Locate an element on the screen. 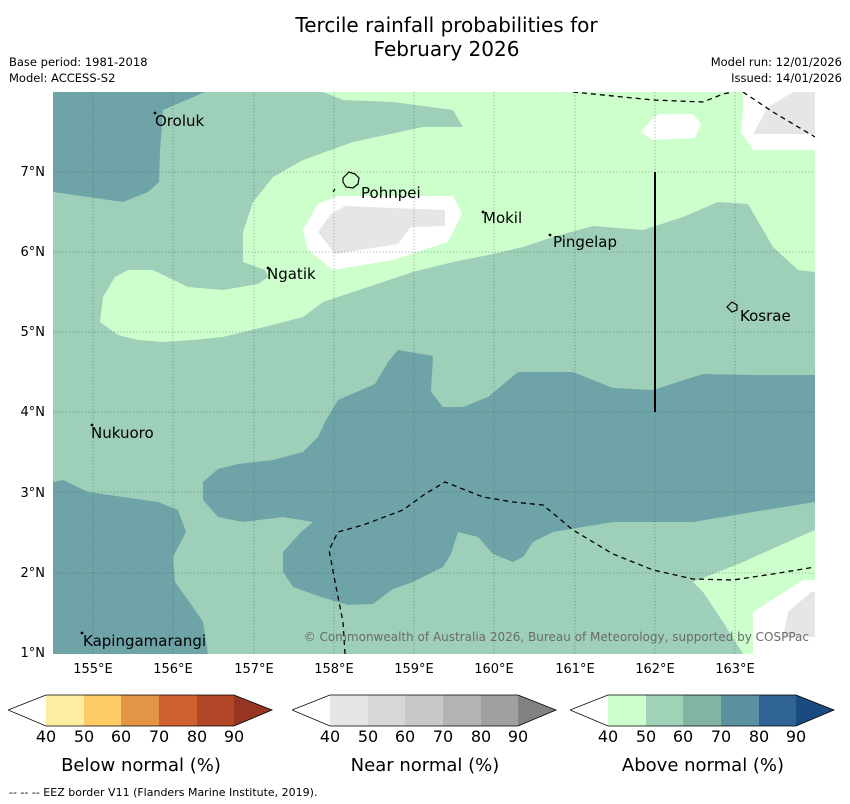 Image resolution: width=850 pixels, height=804 pixels. meta-left: Base period: 1981-2018 Model: ACCESS-S2 is located at coordinates (78, 70).